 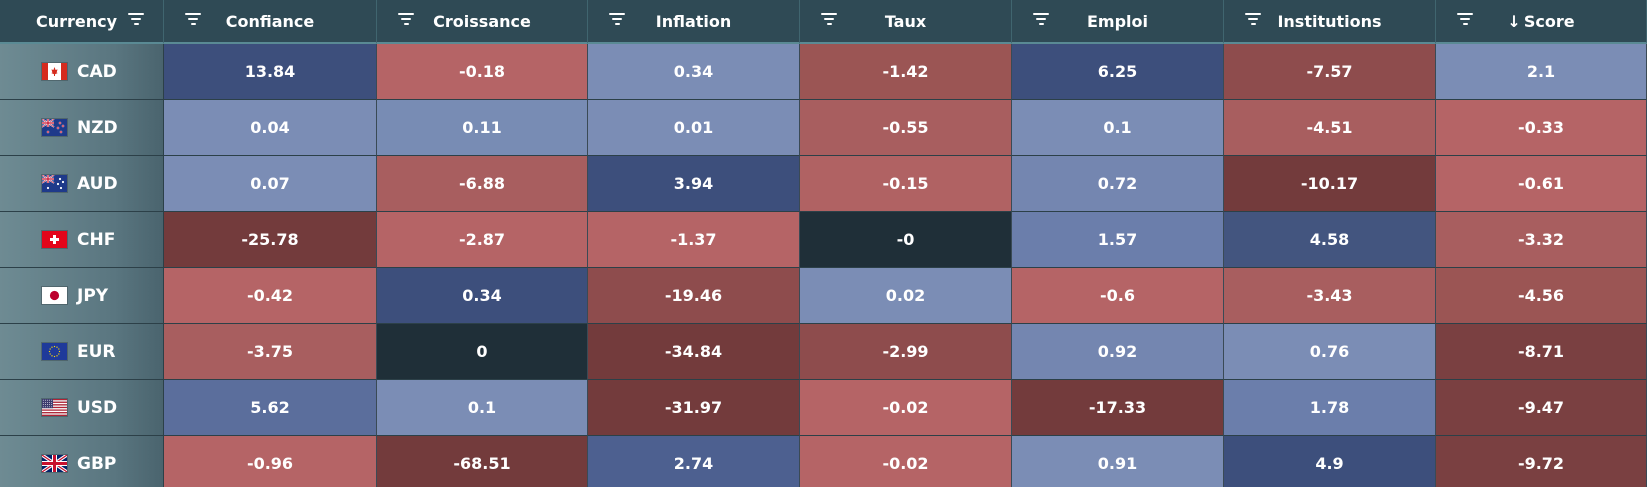 I want to click on value-cell-score: -9.72, so click(x=1541, y=461).